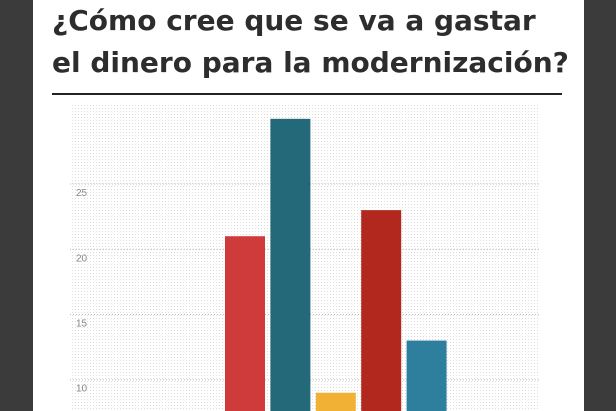 The width and height of the screenshot is (616, 411). I want to click on y-tick-label: 10, so click(82, 389).